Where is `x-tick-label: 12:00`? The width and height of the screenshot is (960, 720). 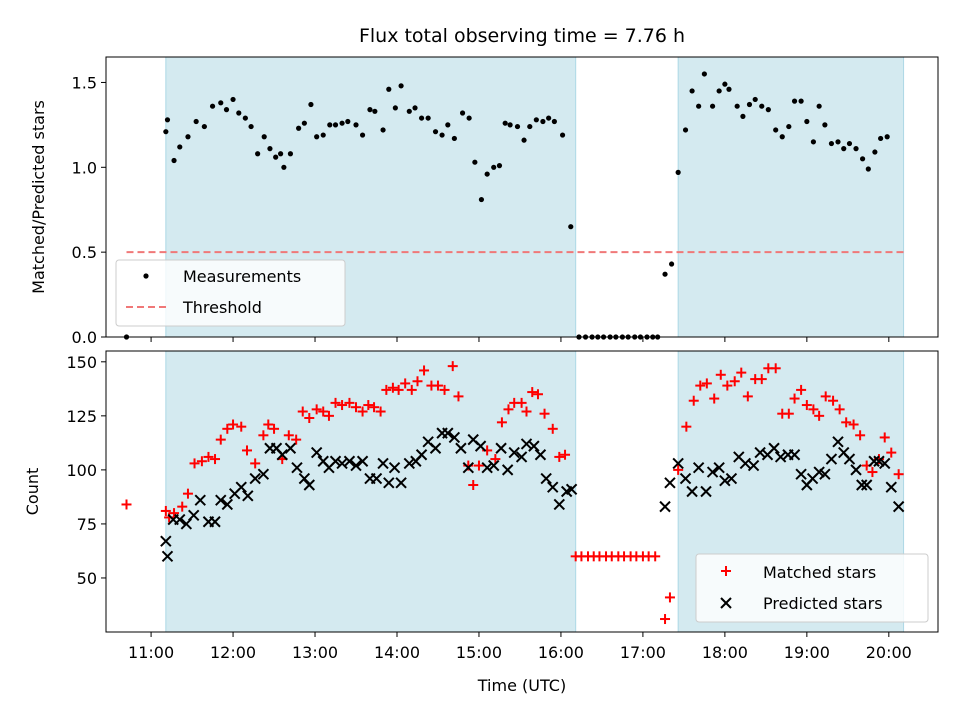 x-tick-label: 12:00 is located at coordinates (233, 652).